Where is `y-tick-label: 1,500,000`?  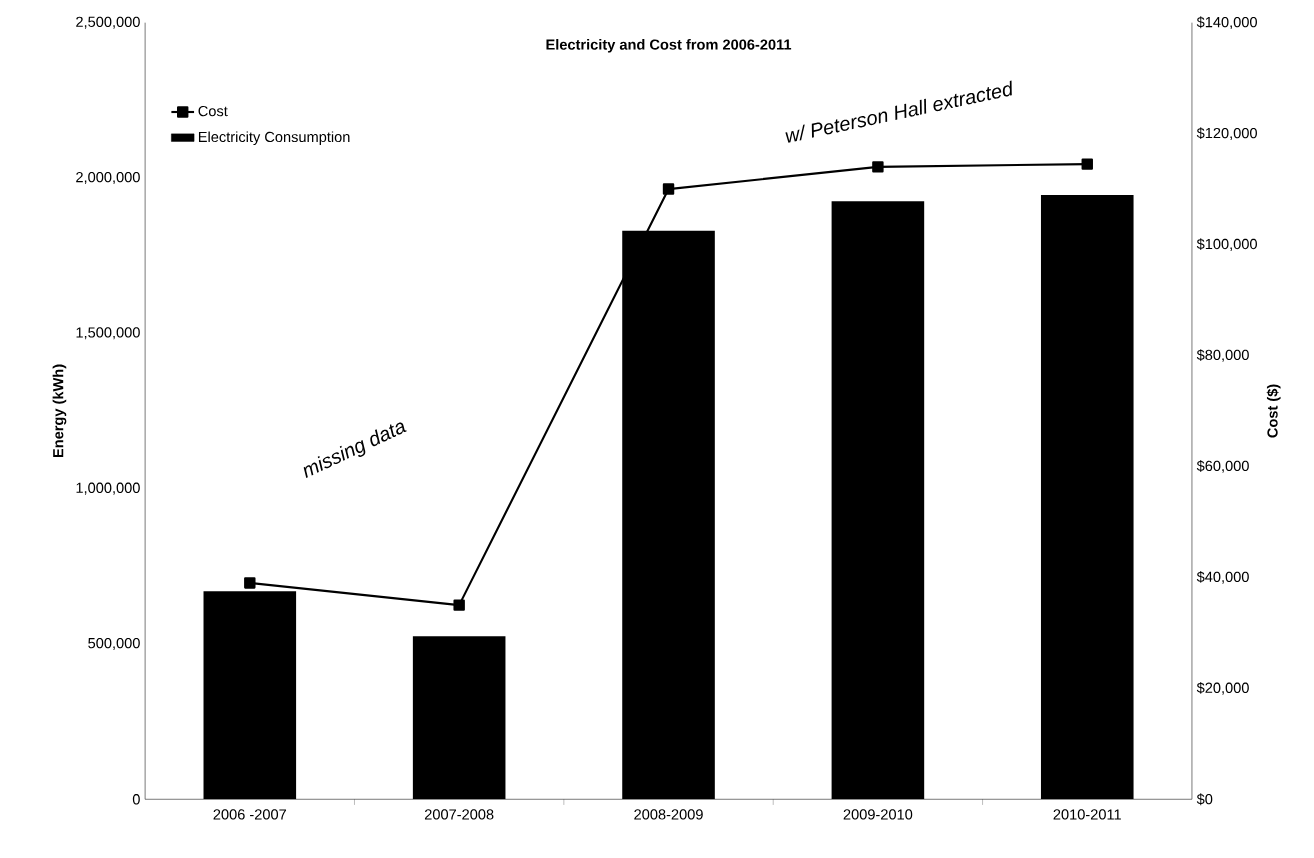 y-tick-label: 1,500,000 is located at coordinates (108, 333).